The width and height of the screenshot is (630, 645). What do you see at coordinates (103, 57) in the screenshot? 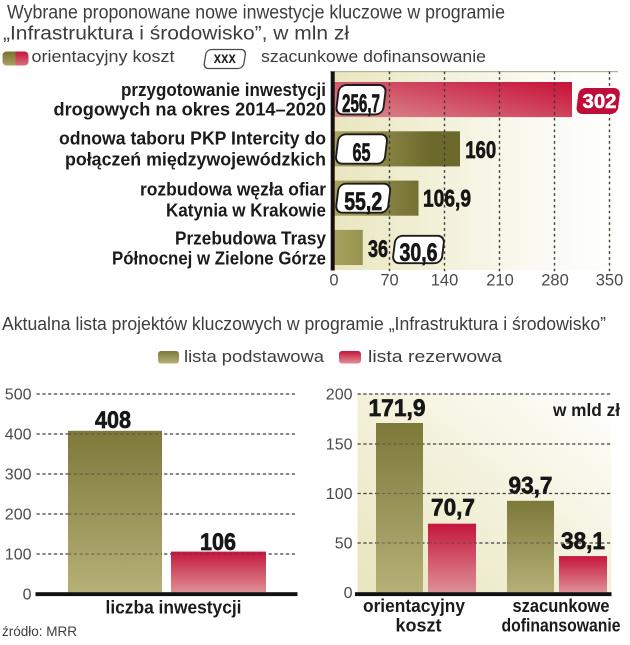
I see `svg-text: orientacyjny koszt` at bounding box center [103, 57].